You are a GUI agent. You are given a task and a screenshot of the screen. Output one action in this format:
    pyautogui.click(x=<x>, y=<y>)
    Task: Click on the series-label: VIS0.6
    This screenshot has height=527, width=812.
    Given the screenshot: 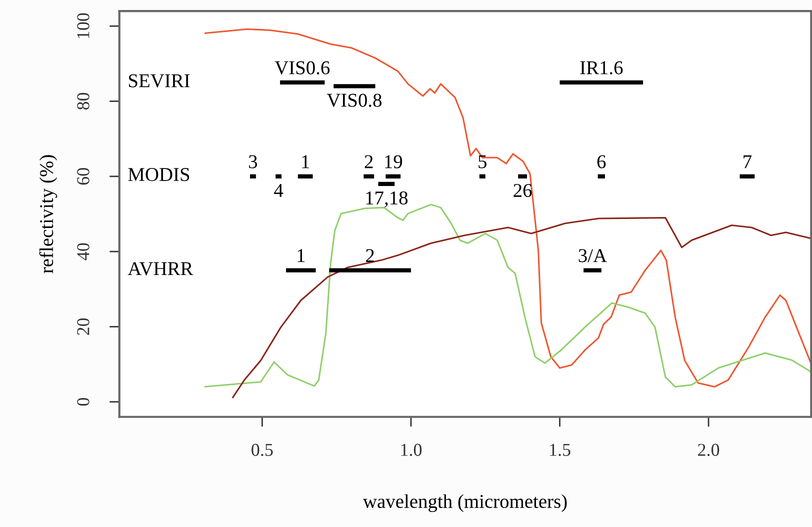 What is the action you would take?
    pyautogui.click(x=302, y=67)
    